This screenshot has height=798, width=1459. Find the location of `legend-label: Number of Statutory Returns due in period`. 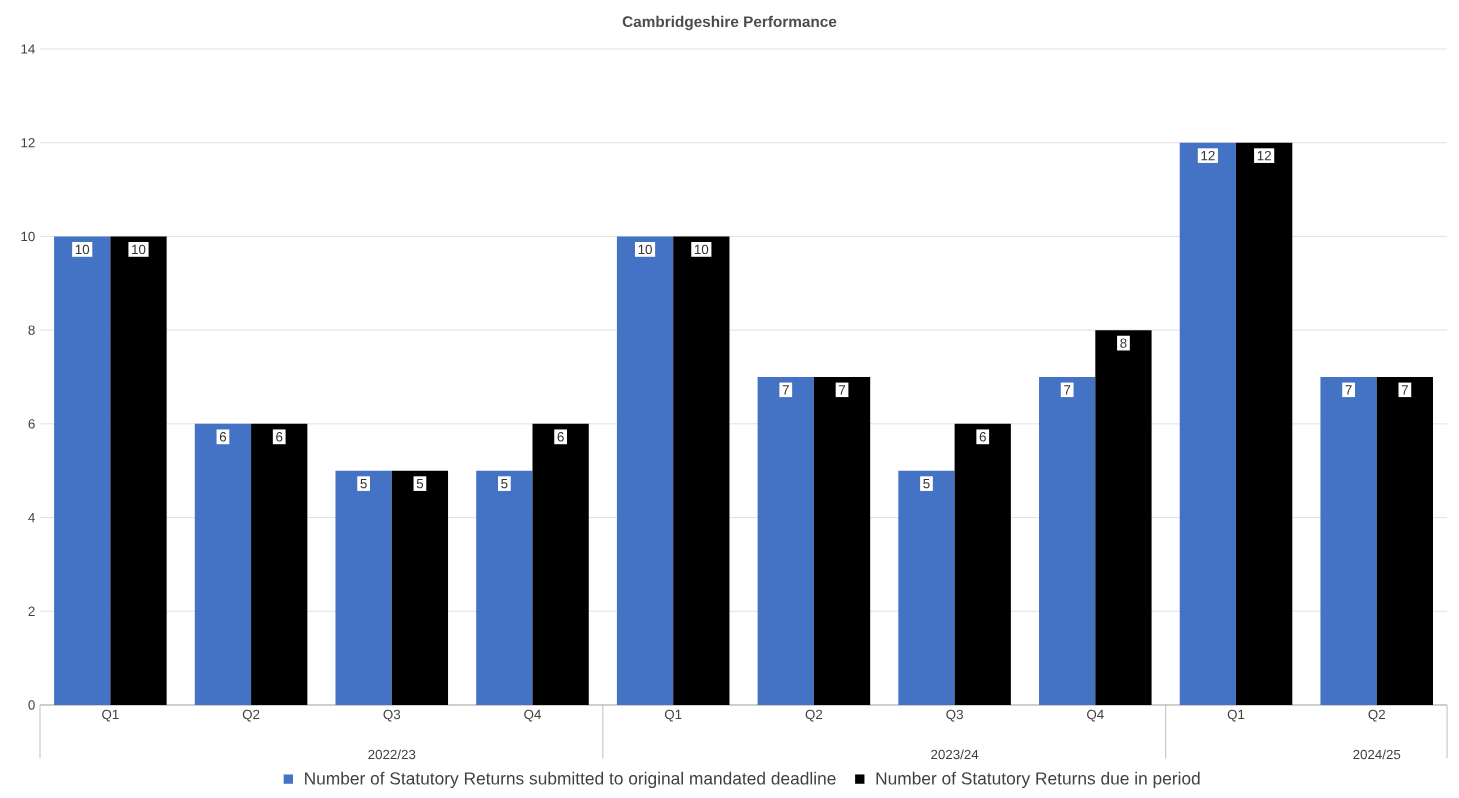

legend-label: Number of Statutory Returns due in period is located at coordinates (1038, 779).